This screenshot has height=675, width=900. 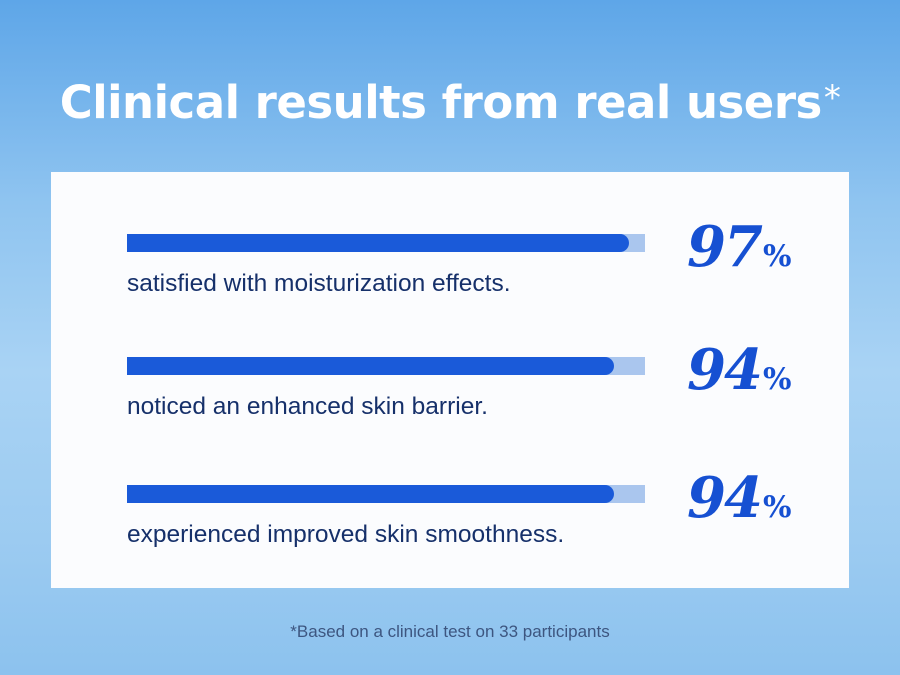 What do you see at coordinates (307, 406) in the screenshot?
I see `result-label: noticed an enhanced skin barrier.` at bounding box center [307, 406].